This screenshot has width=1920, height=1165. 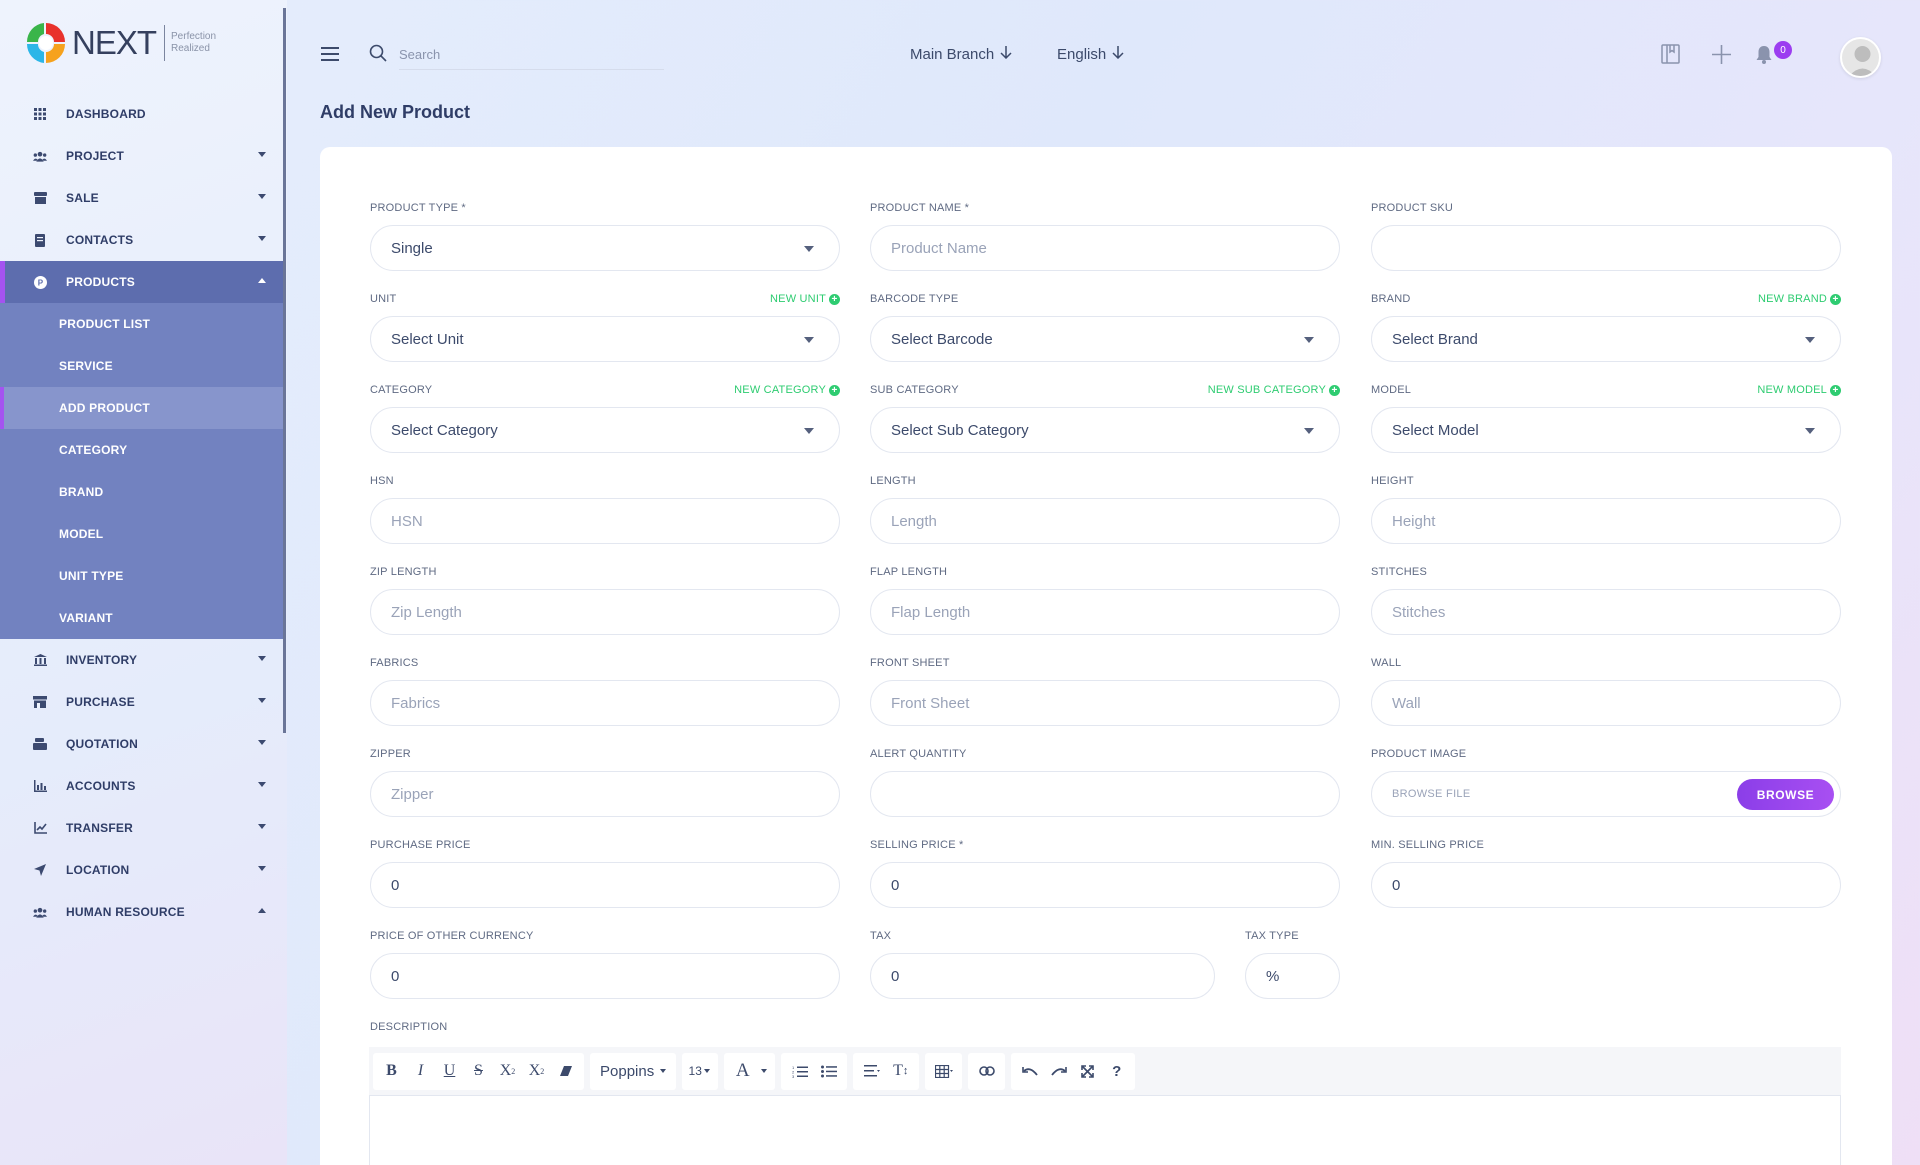 What do you see at coordinates (284, 370) in the screenshot?
I see `sidebar-scrollbar` at bounding box center [284, 370].